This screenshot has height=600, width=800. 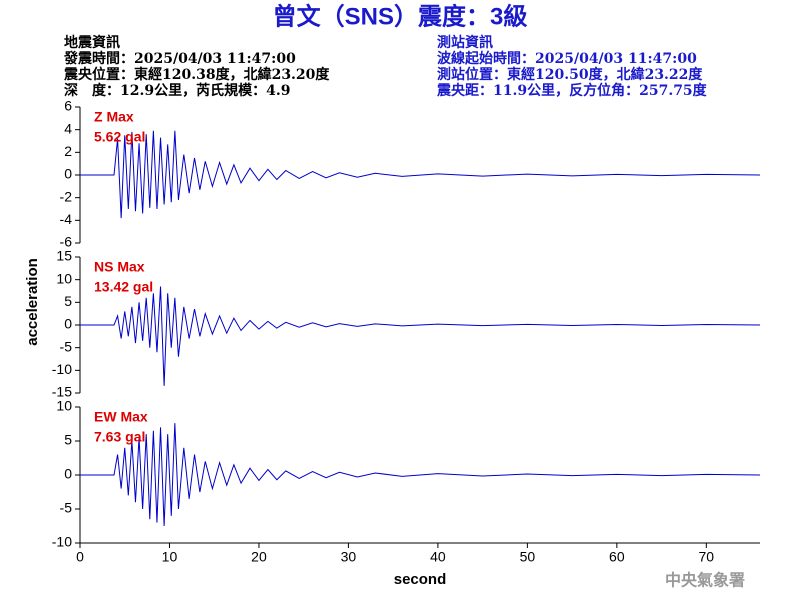 I want to click on x-tick-label: 60, so click(x=617, y=557).